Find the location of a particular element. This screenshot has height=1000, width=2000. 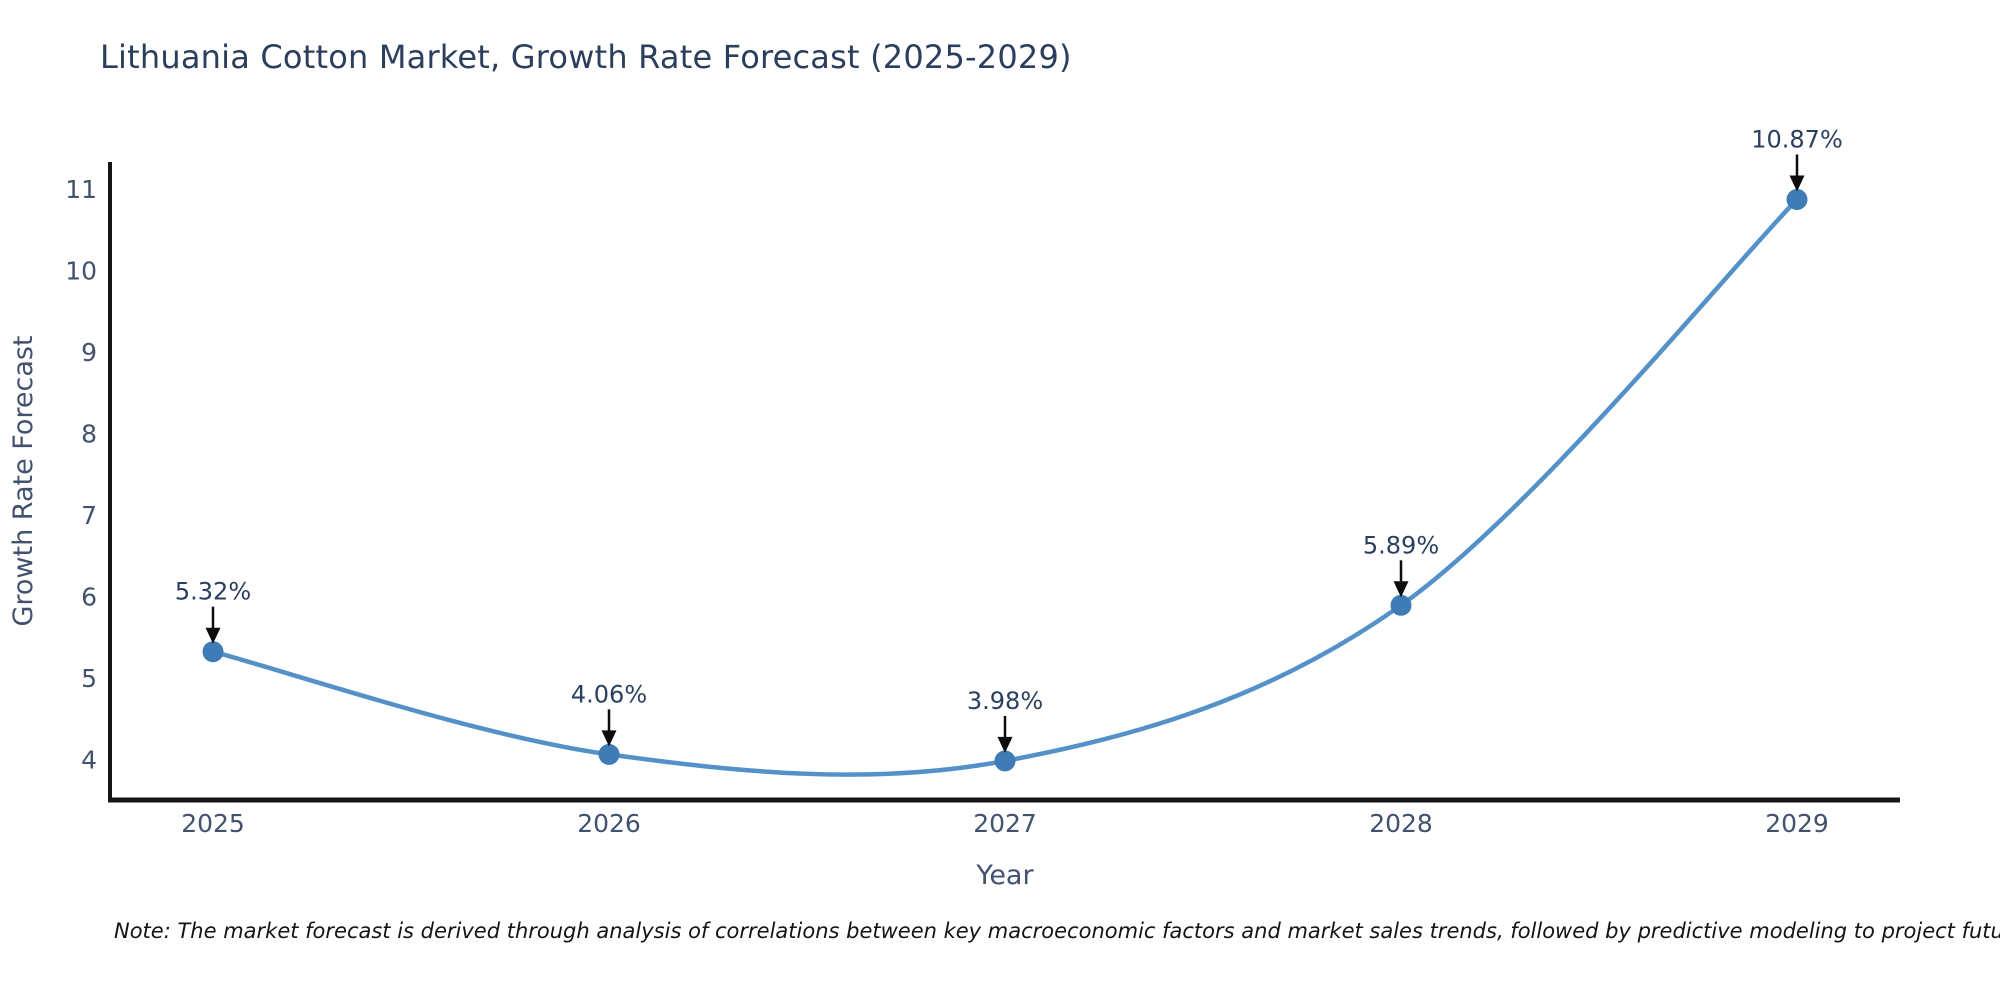

x-axis-title: Year is located at coordinates (1004, 875).